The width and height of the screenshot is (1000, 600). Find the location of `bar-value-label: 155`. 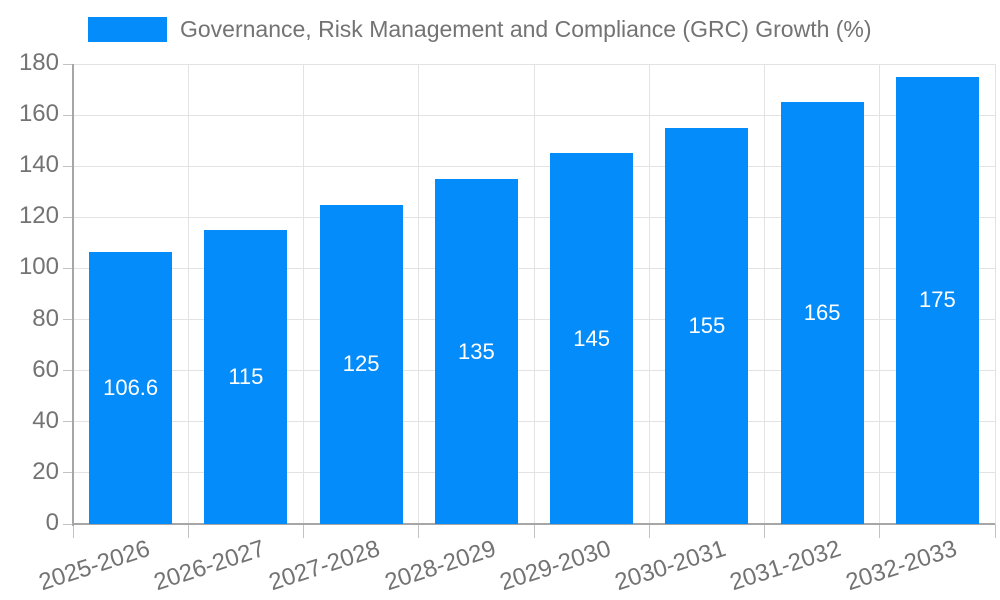

bar-value-label: 155 is located at coordinates (707, 325).